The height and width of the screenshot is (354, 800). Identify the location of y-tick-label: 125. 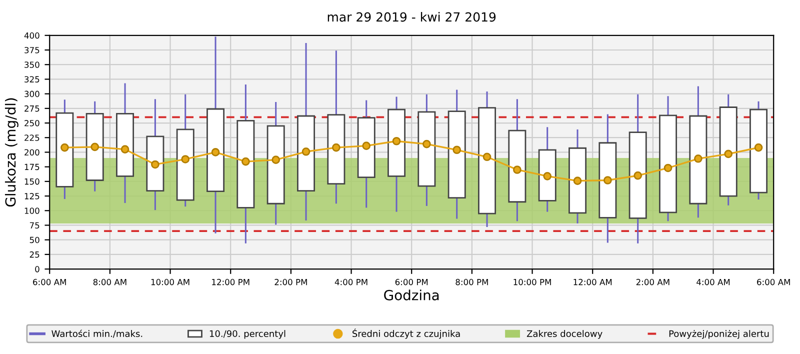
(32, 196).